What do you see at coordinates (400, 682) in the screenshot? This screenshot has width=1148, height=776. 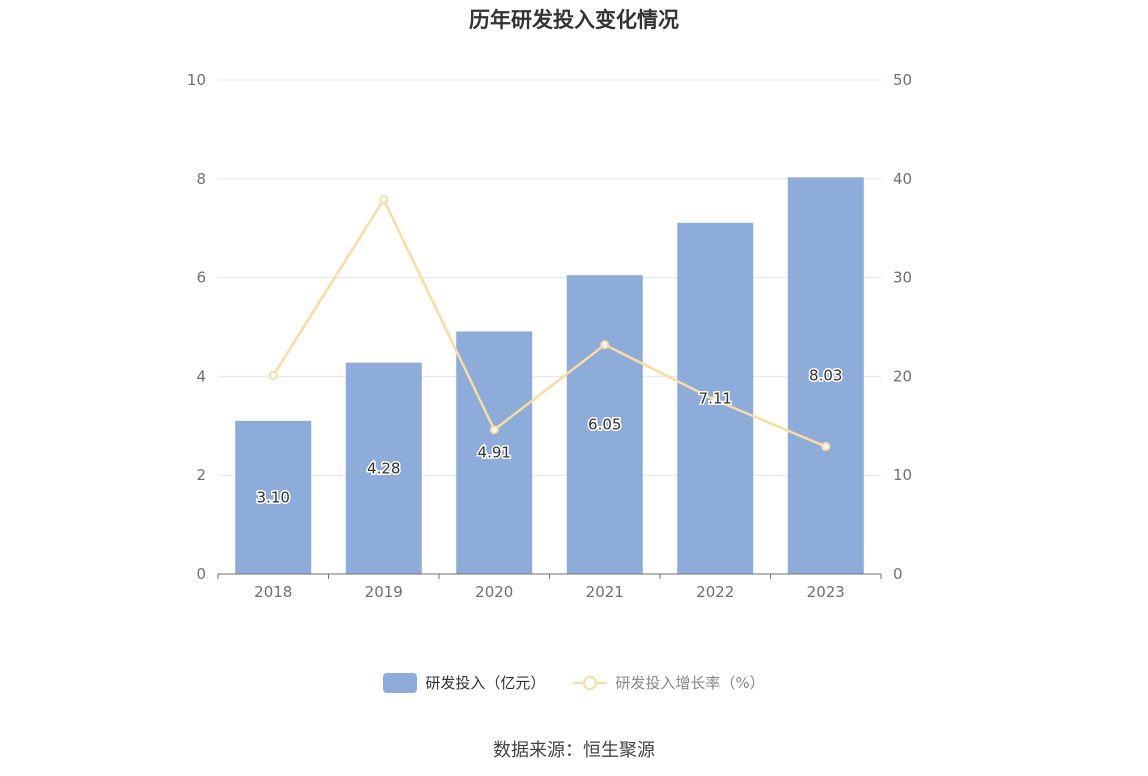 I see `legend-swatch-bar` at bounding box center [400, 682].